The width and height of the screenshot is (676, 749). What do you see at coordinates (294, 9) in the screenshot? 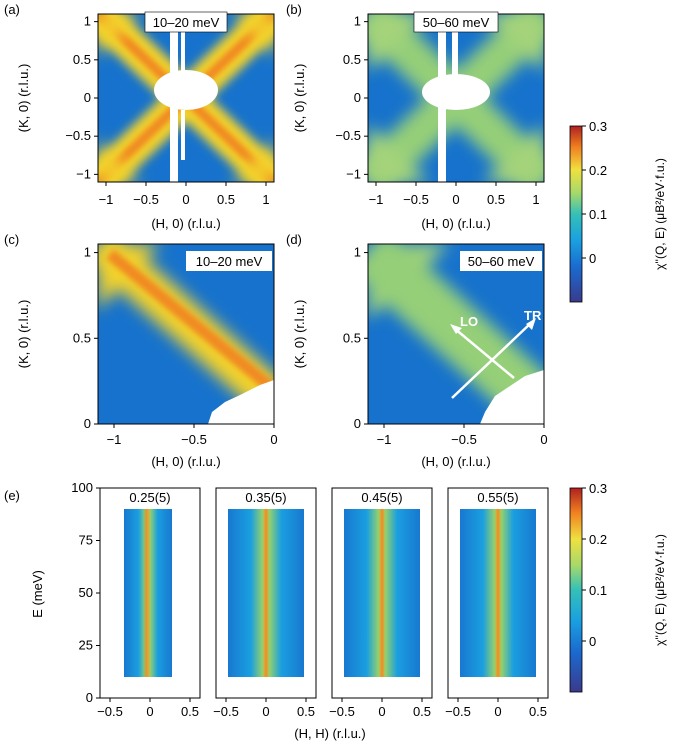
I see `panel-letter-b: (b)` at bounding box center [294, 9].